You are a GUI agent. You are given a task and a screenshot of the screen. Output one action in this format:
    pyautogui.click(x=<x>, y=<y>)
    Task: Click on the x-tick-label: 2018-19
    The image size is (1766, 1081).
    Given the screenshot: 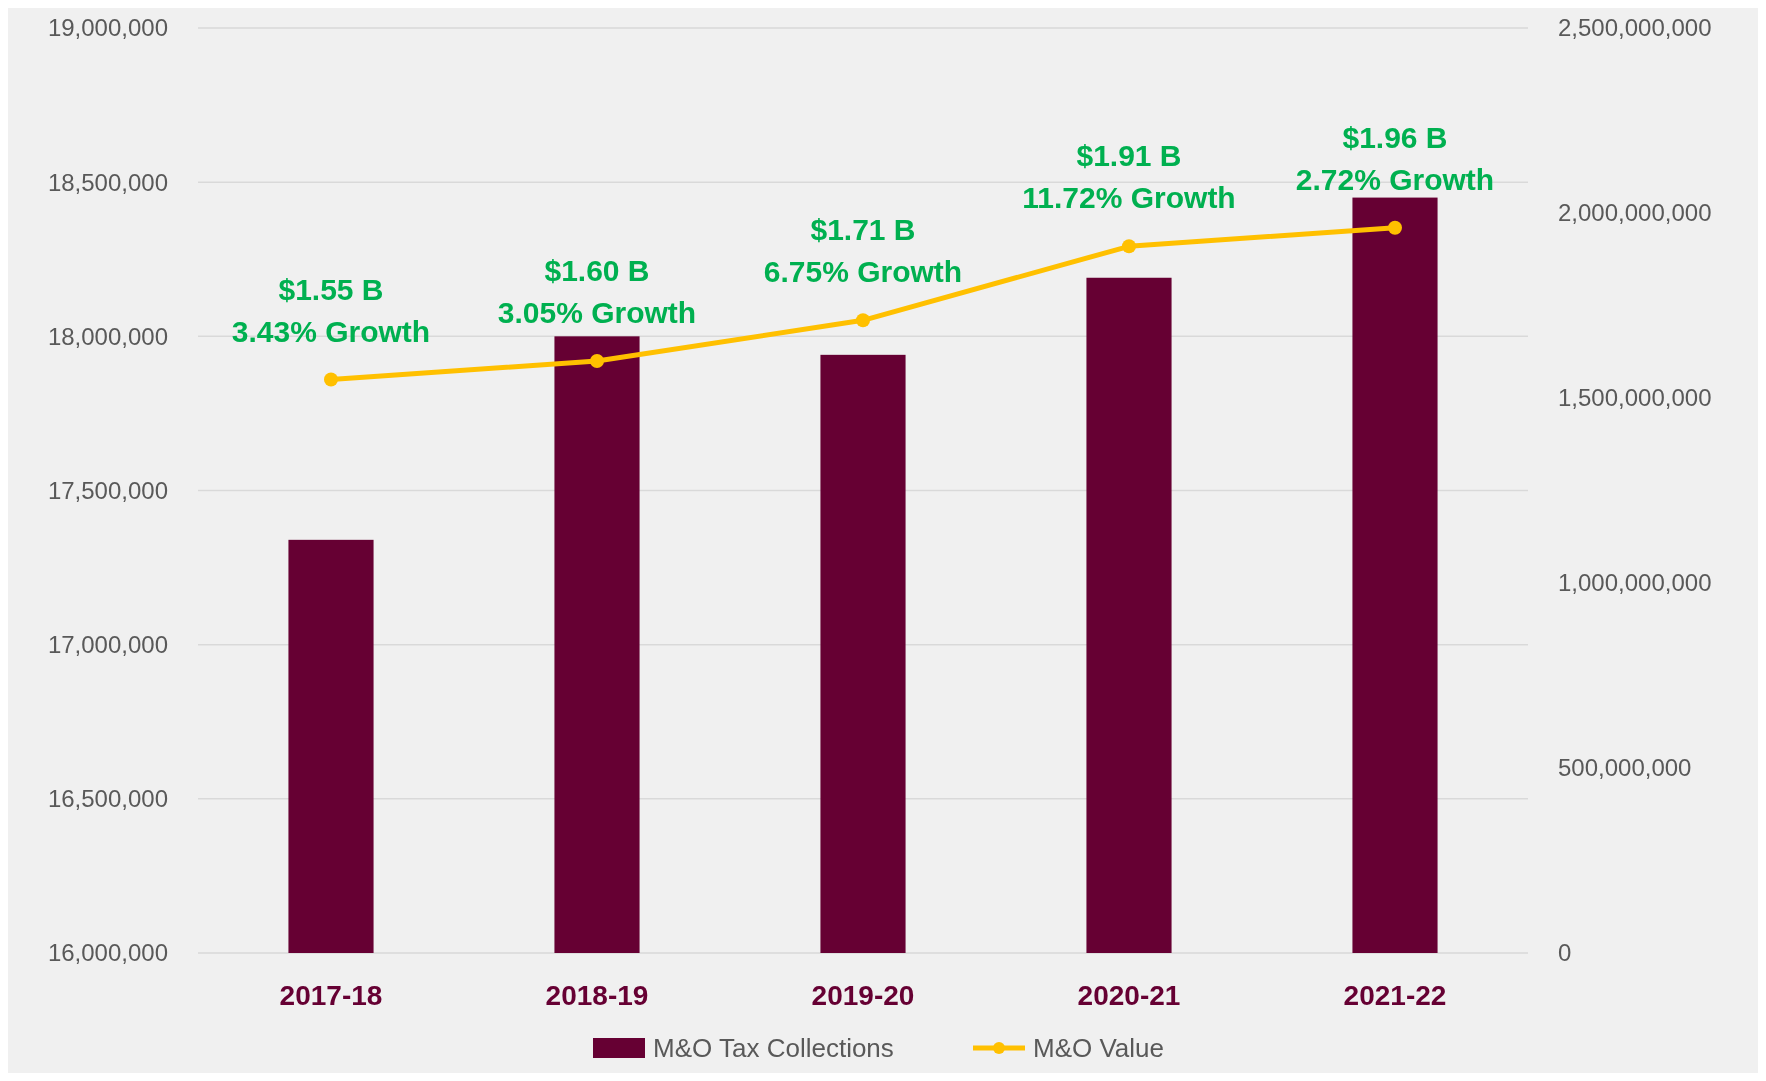 What is the action you would take?
    pyautogui.click(x=597, y=995)
    